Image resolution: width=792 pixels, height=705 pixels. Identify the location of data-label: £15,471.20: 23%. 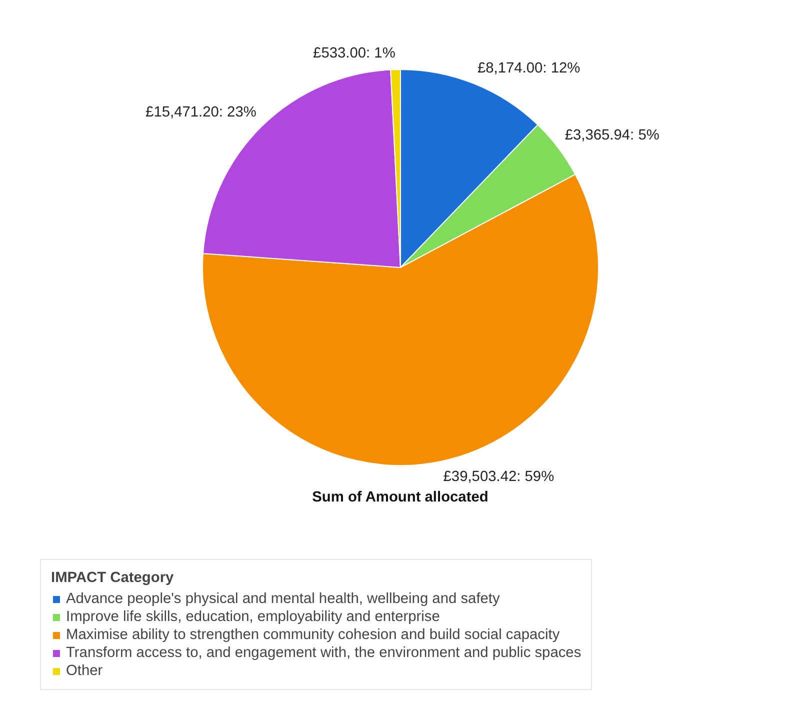
(201, 112).